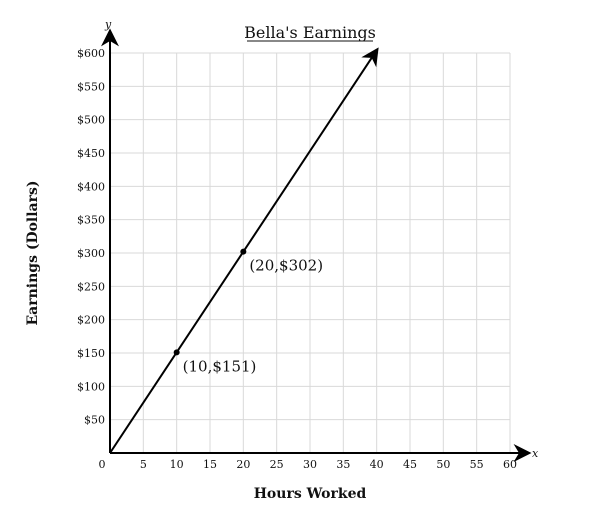 The image size is (612, 514). What do you see at coordinates (510, 464) in the screenshot?
I see `x-tick-label: 60` at bounding box center [510, 464].